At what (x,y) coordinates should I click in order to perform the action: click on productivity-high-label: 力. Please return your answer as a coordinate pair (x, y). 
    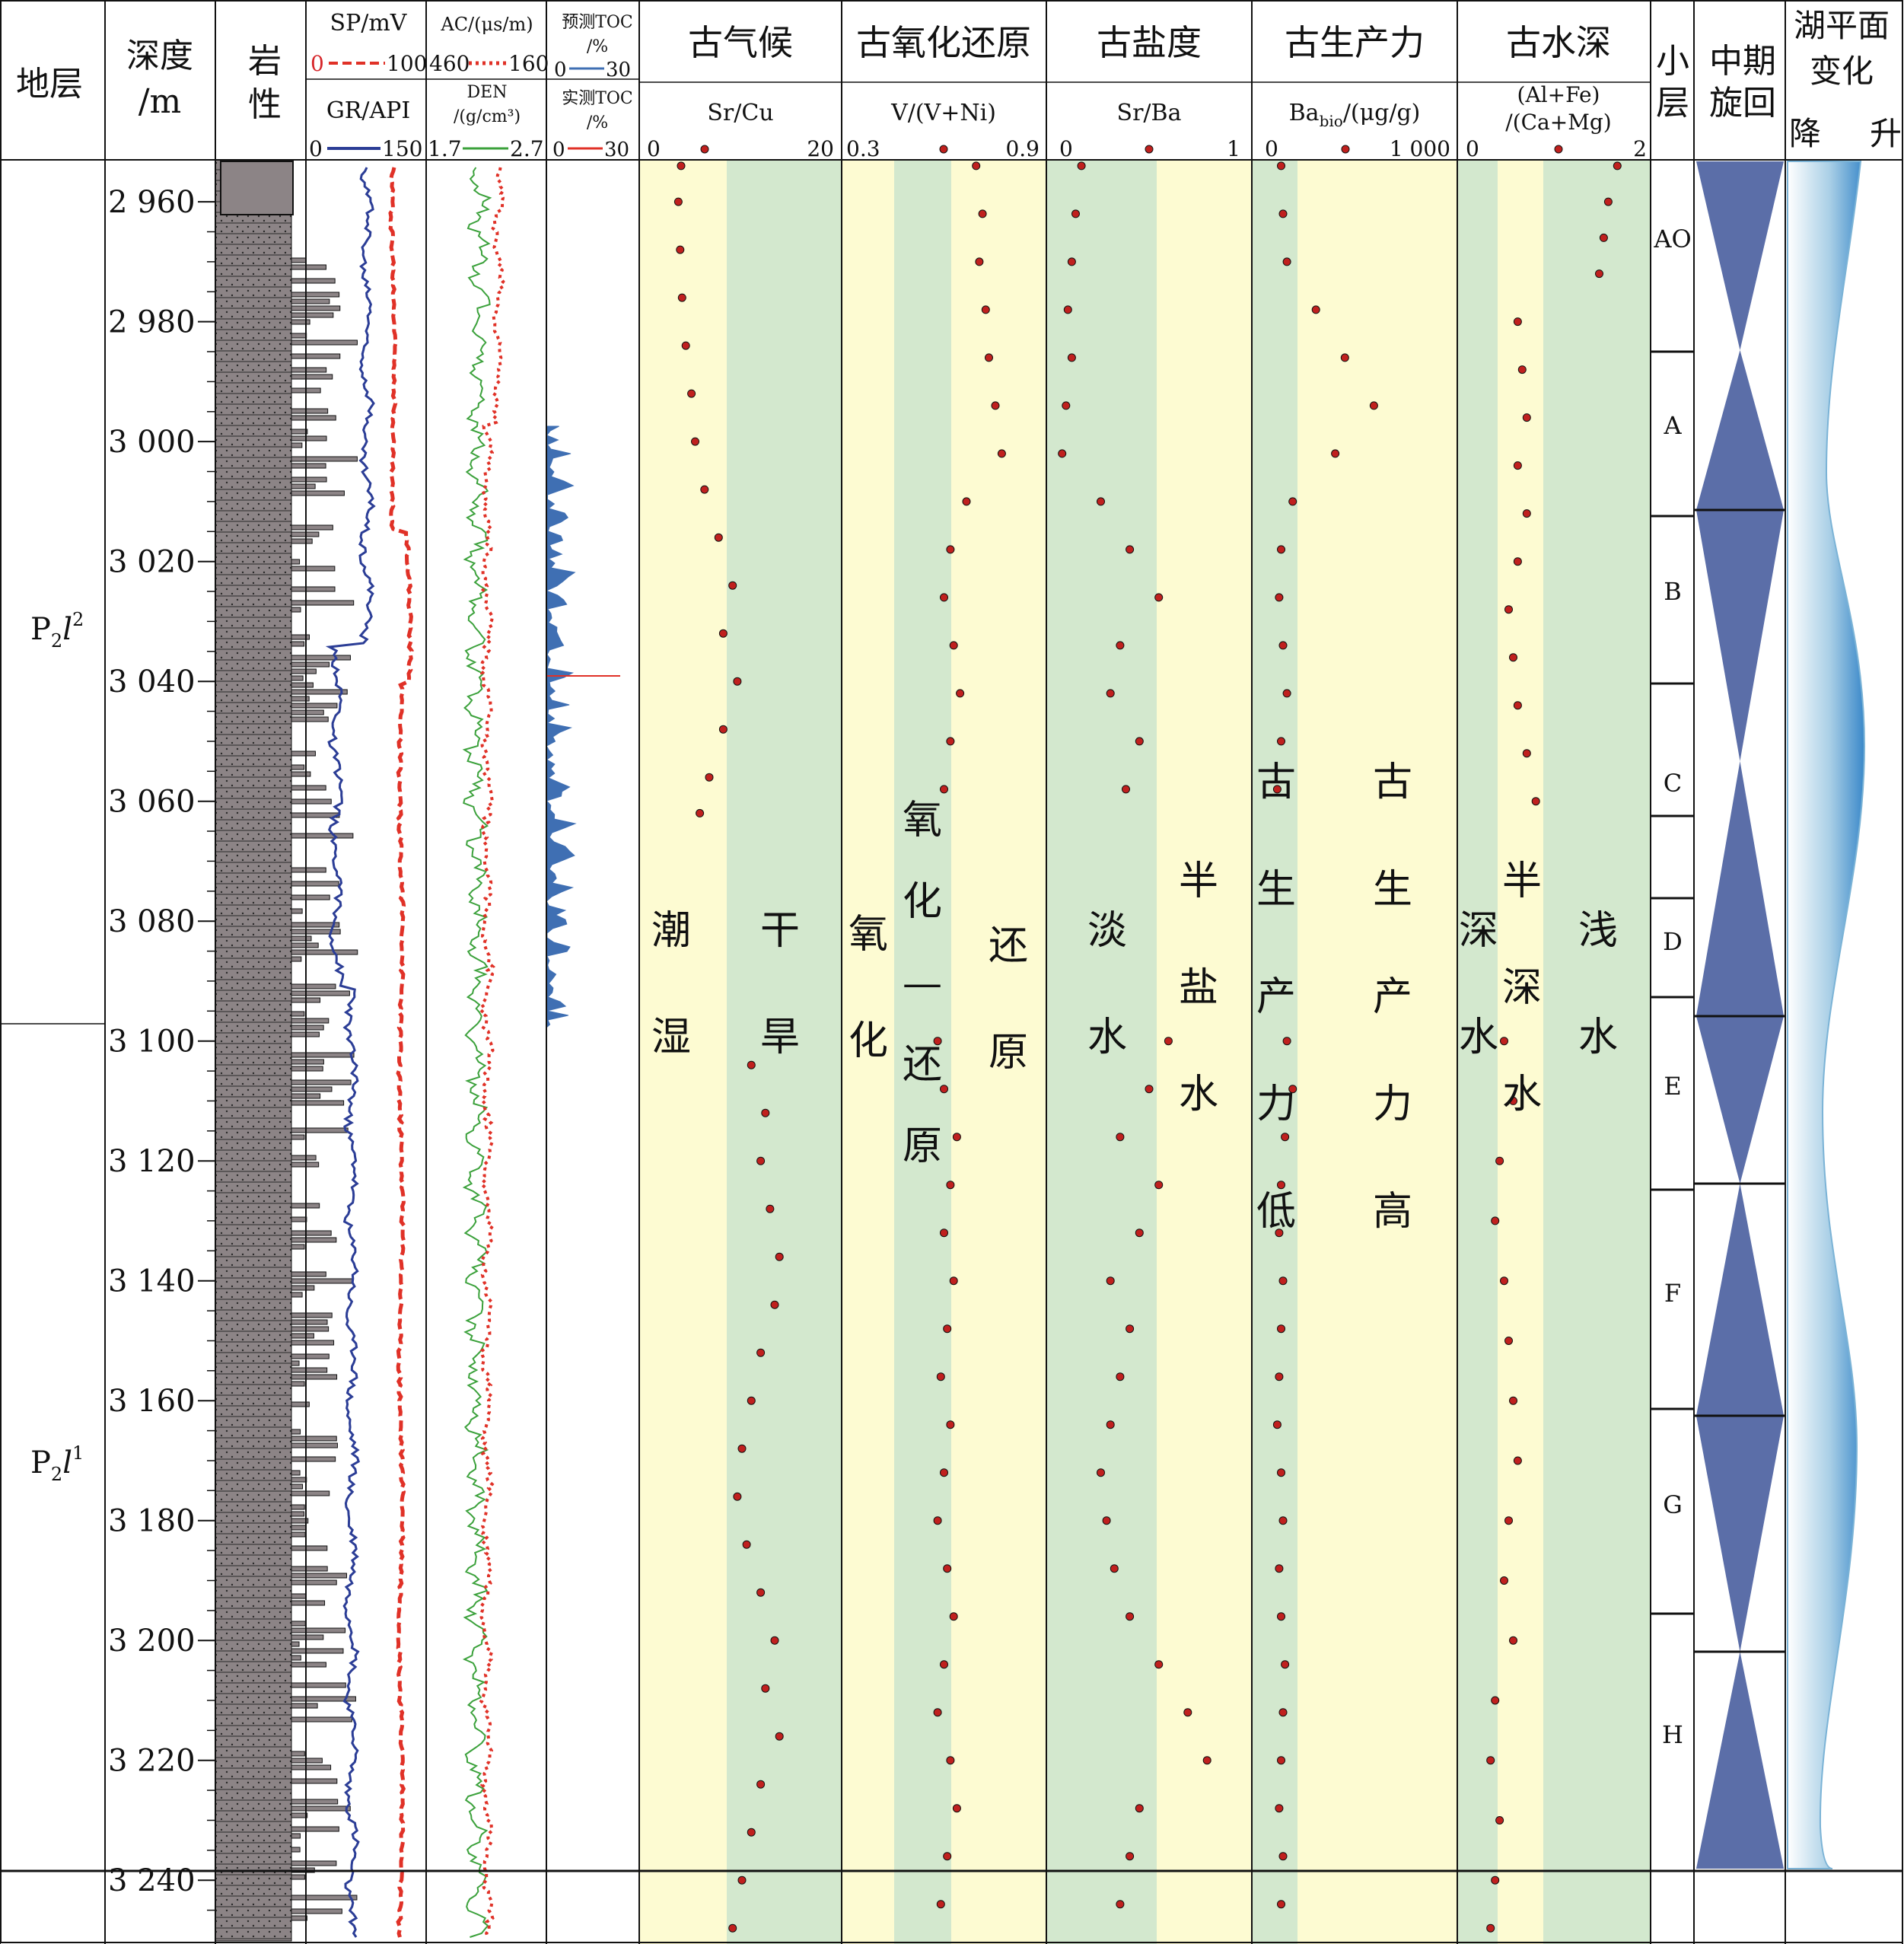
    Looking at the image, I should click on (1392, 1104).